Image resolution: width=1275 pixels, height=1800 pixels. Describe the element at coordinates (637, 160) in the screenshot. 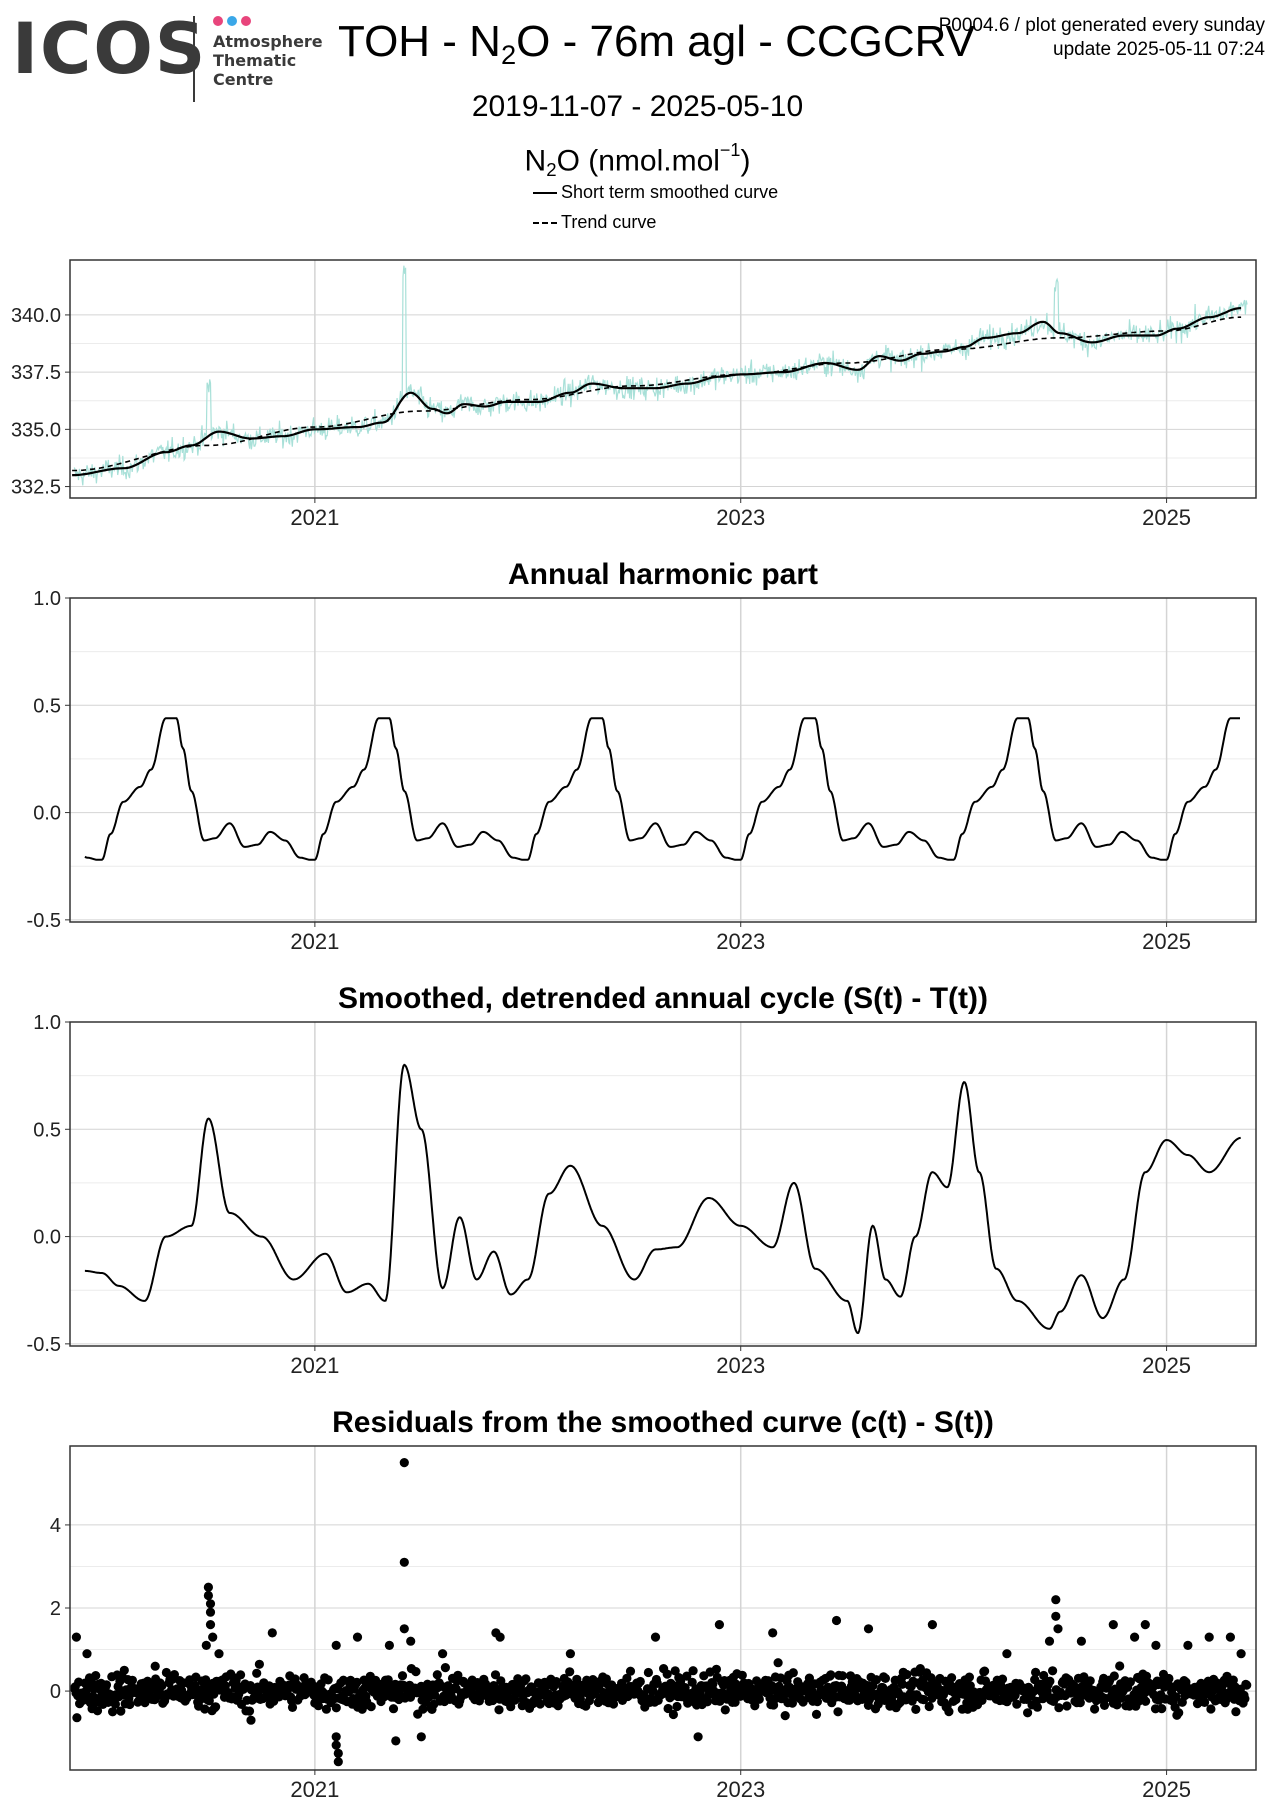

I see `unit-label: N2O (nmol.mol−1)` at that location.